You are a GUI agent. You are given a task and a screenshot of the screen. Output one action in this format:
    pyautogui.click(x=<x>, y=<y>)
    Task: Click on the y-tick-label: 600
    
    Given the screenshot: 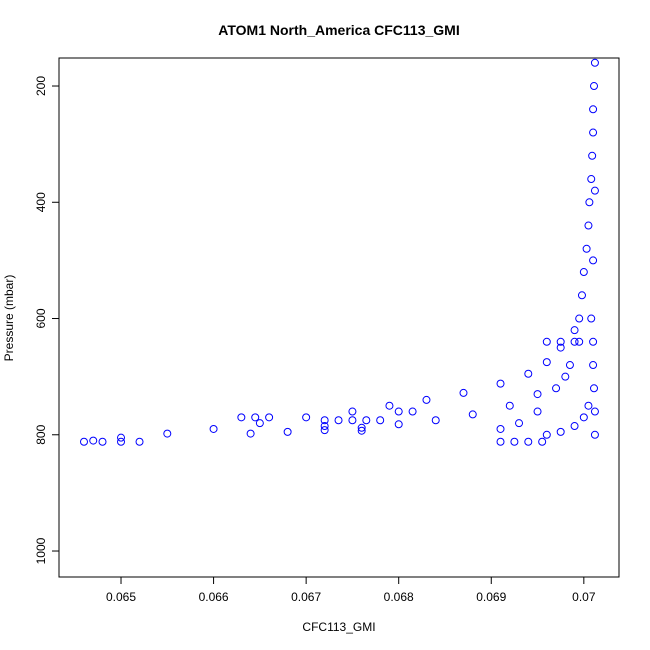 What is the action you would take?
    pyautogui.click(x=41, y=318)
    